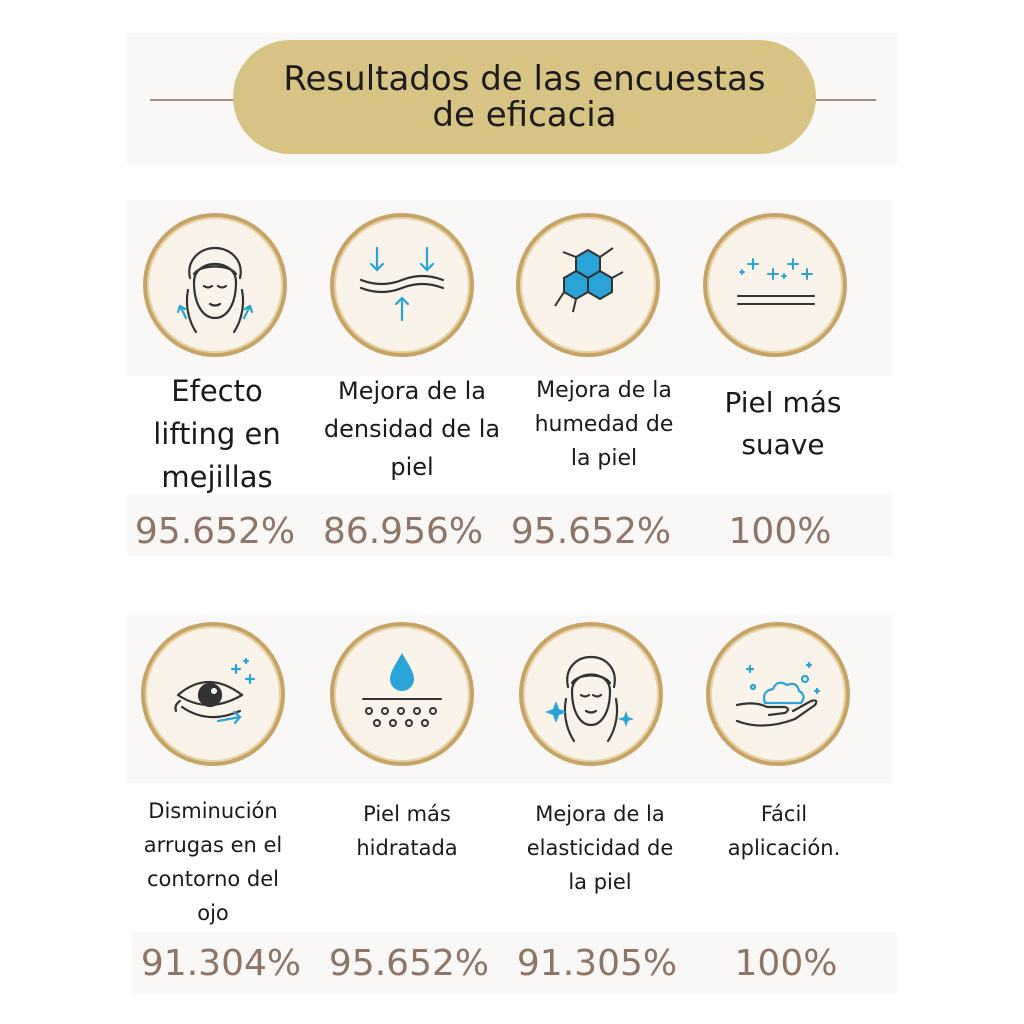 The width and height of the screenshot is (1024, 1024). Describe the element at coordinates (221, 963) in the screenshot. I see `percent-eye-wrinkles: 91.304%` at that location.